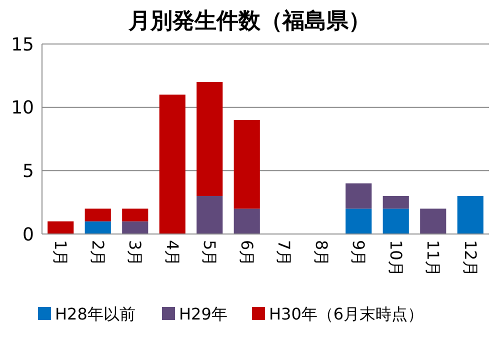 The image size is (499, 340). Describe the element at coordinates (203, 314) in the screenshot. I see `legend-label: H29年` at that location.